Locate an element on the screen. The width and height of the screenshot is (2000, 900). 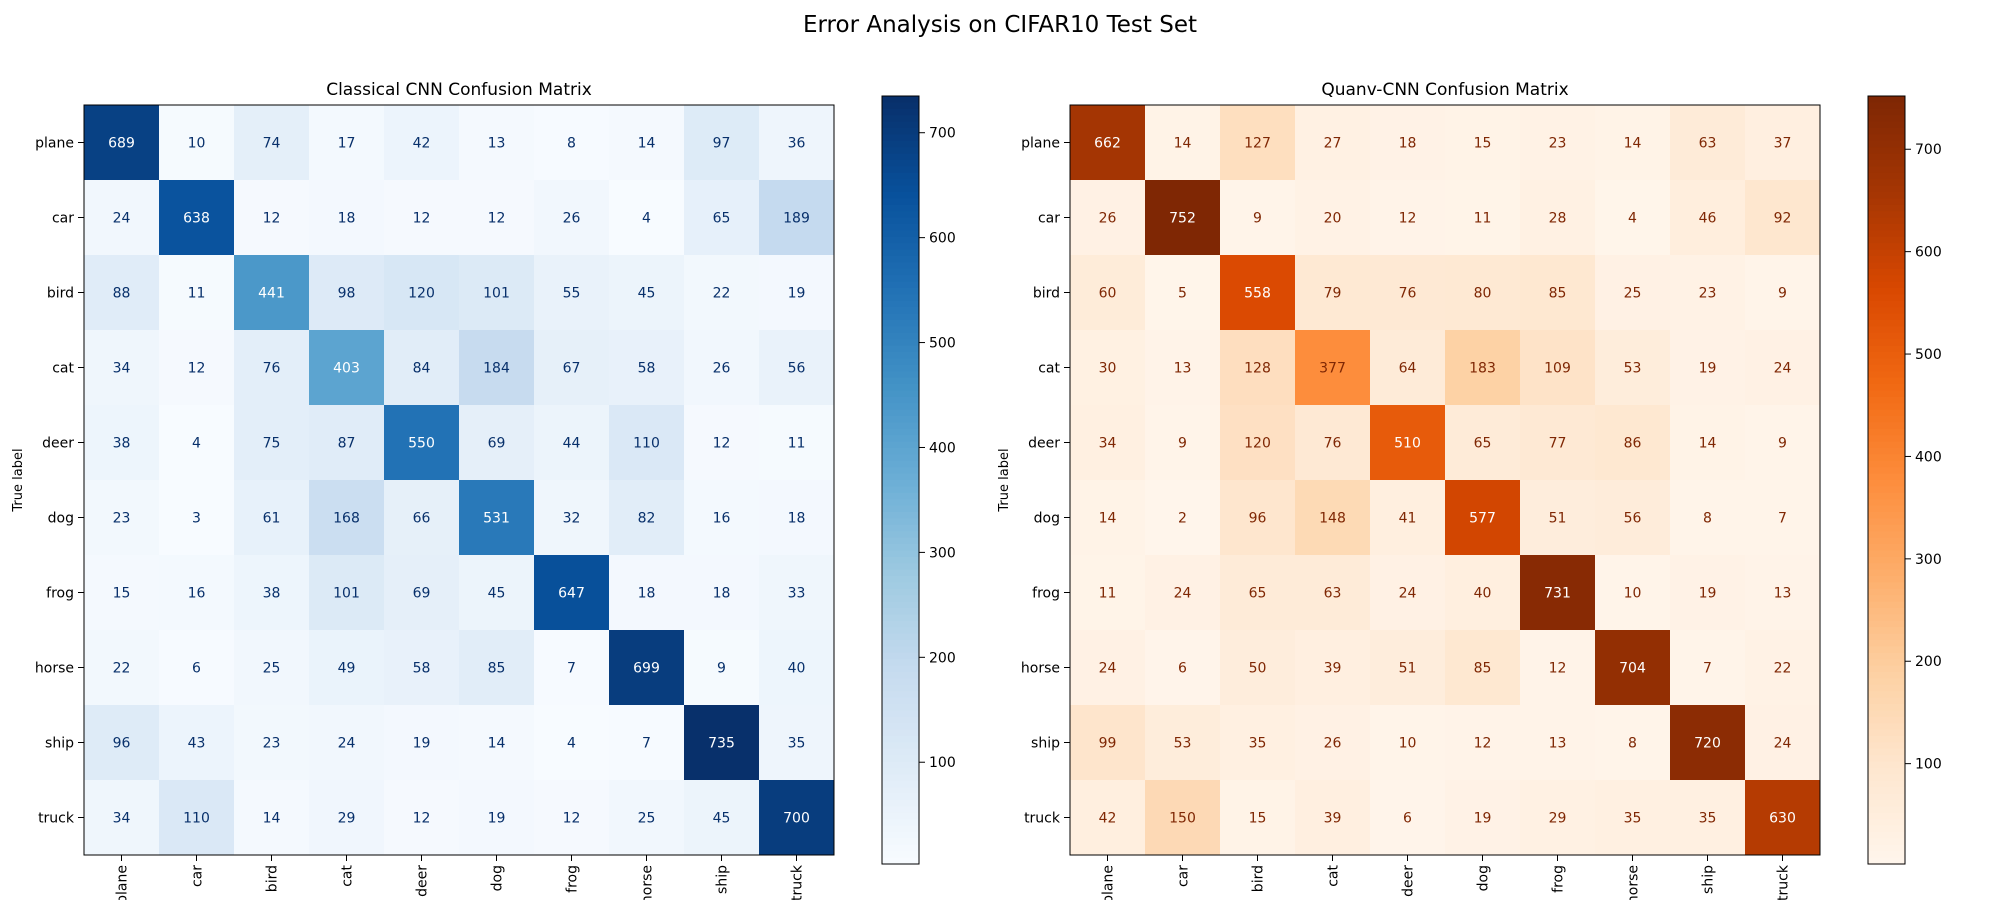
quanv-value-label: 25 is located at coordinates (1633, 294).